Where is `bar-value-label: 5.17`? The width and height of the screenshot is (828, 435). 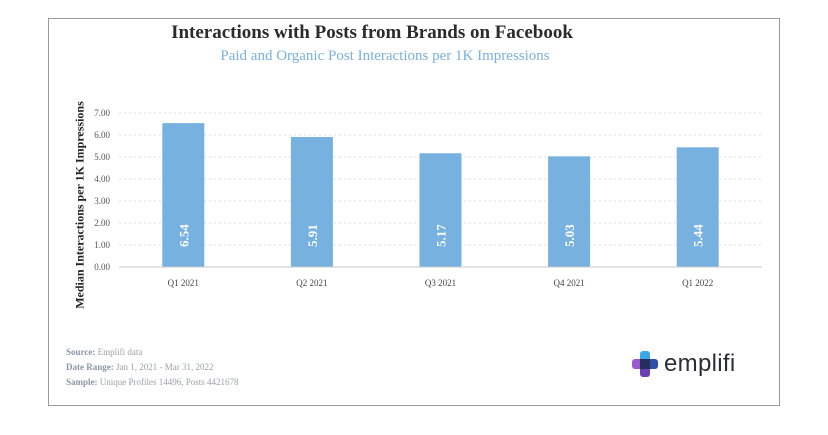
bar-value-label: 5.17 is located at coordinates (441, 235).